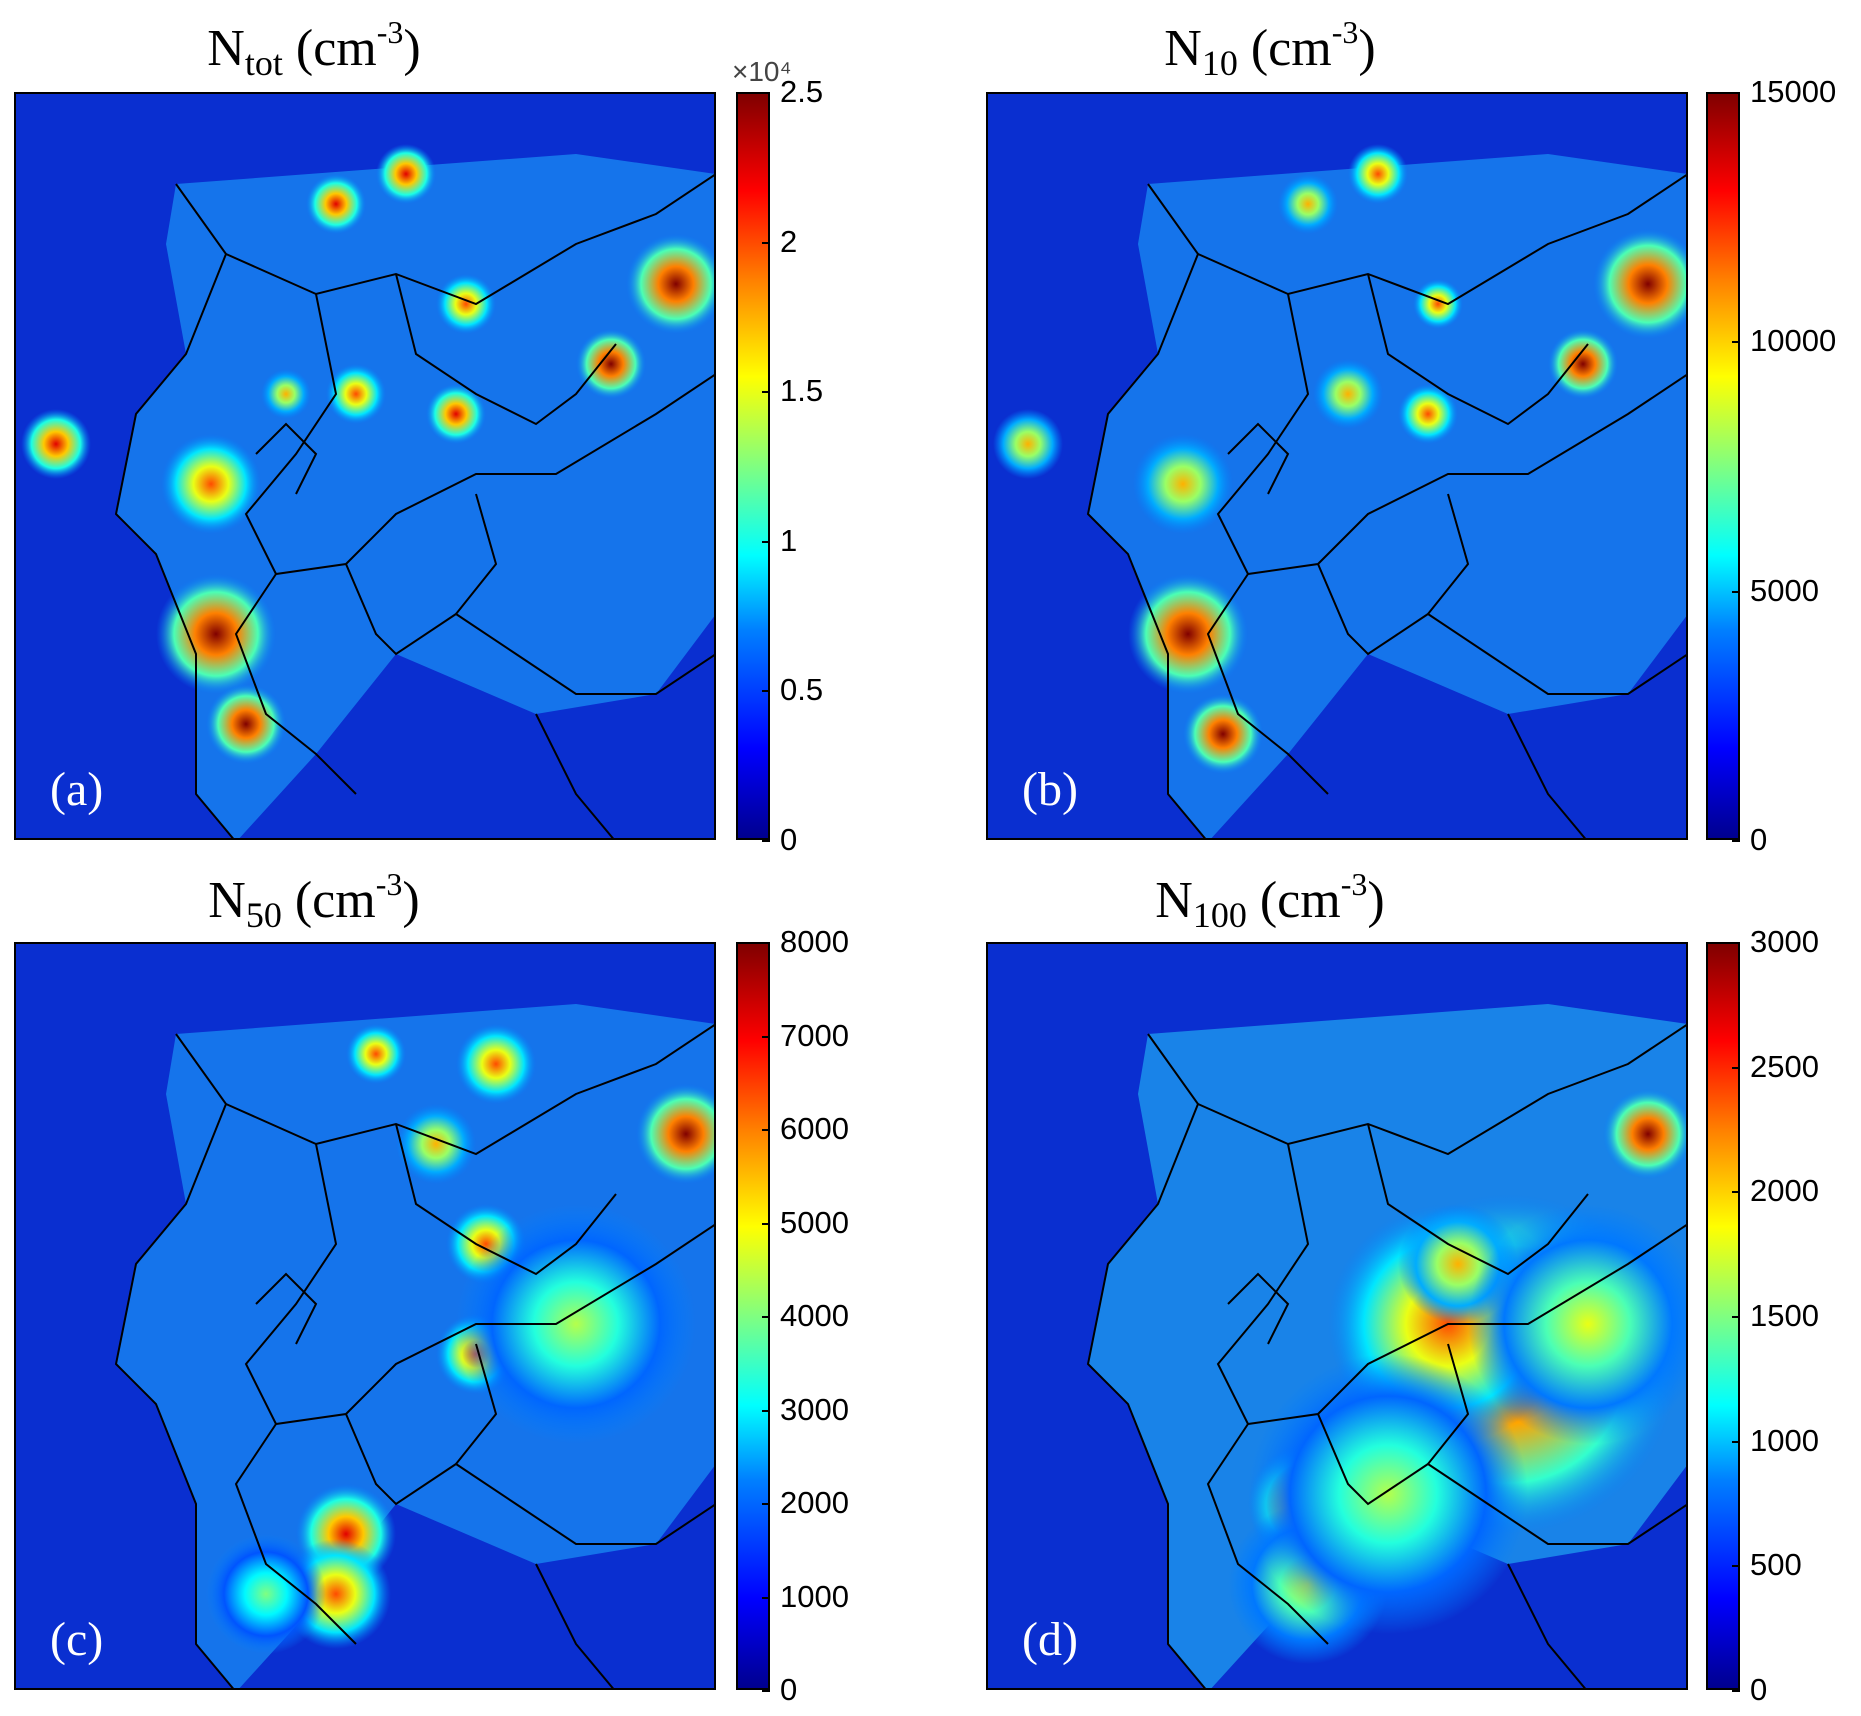 Image resolution: width=1861 pixels, height=1716 pixels. I want to click on panel-a-colorbar, so click(753, 466).